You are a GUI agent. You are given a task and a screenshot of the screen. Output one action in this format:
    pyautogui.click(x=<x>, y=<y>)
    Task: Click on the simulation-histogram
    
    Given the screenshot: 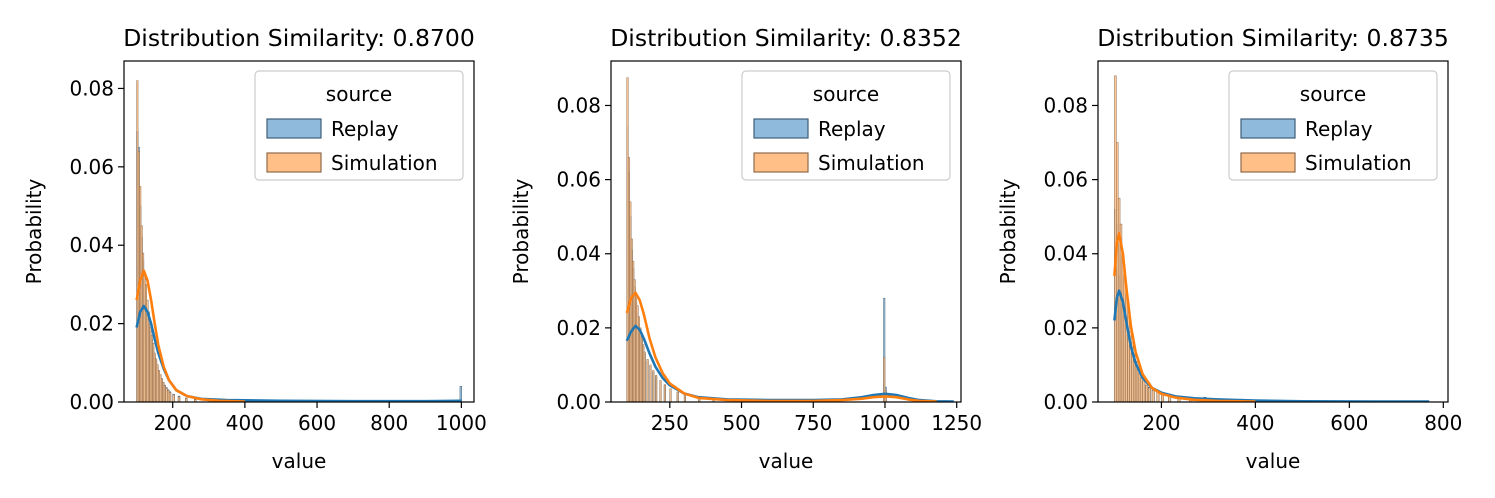 What is the action you would take?
    pyautogui.click(x=173, y=241)
    